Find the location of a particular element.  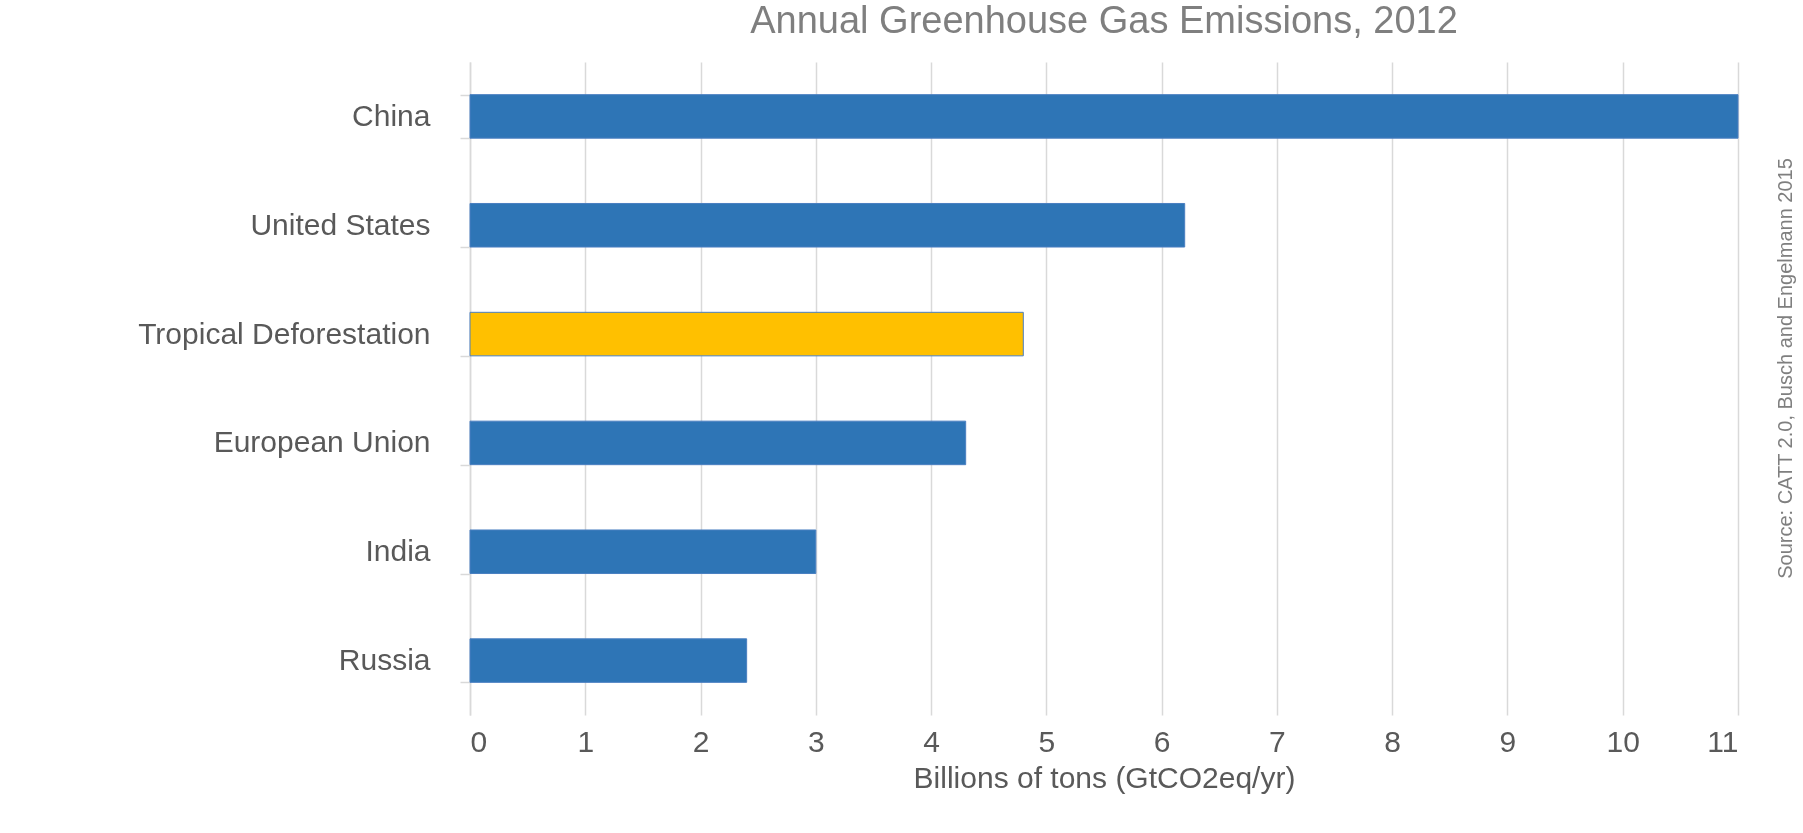

chart-title: Annual Greenhouse Gas Emissions, 2012 is located at coordinates (1104, 20).